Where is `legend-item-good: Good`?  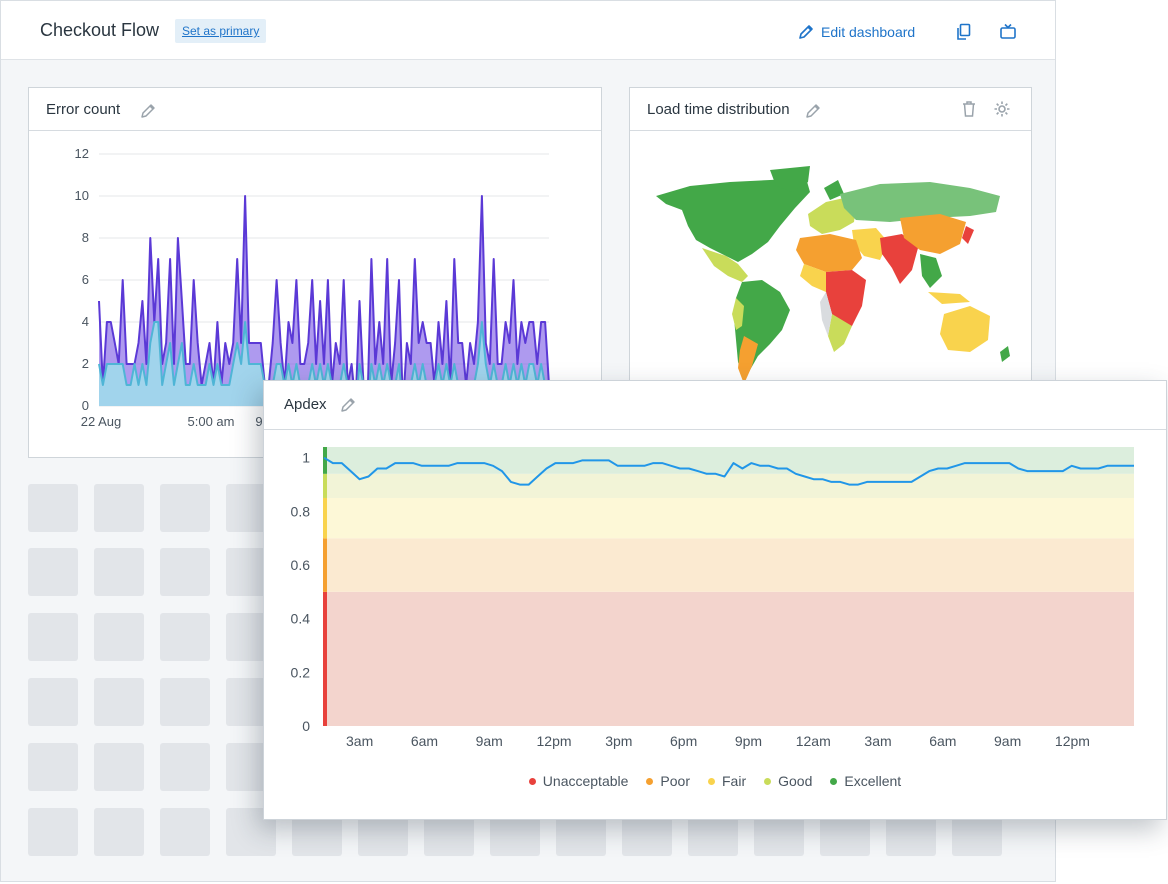 legend-item-good: Good is located at coordinates (788, 781).